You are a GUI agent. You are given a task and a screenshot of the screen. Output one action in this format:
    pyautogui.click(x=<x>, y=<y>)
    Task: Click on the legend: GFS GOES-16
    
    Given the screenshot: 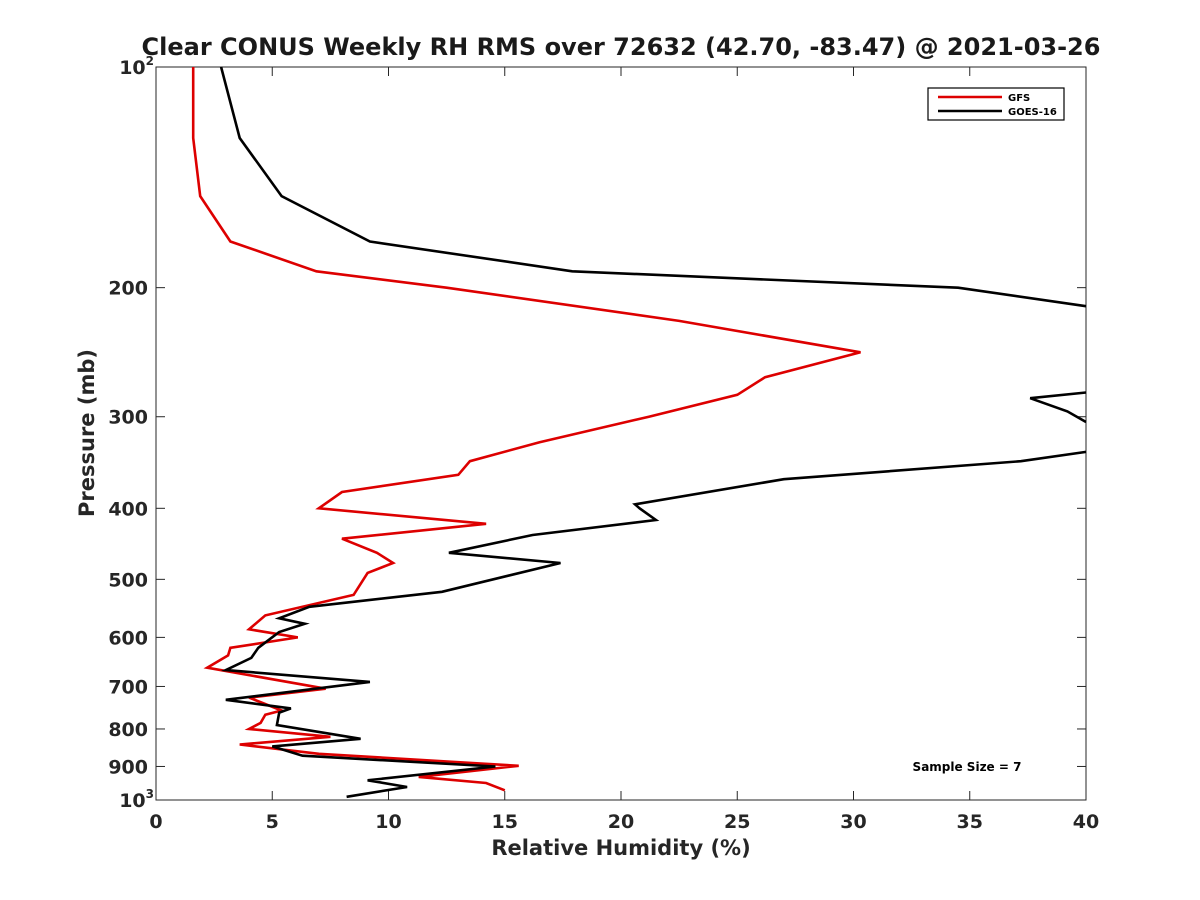 What is the action you would take?
    pyautogui.click(x=996, y=104)
    